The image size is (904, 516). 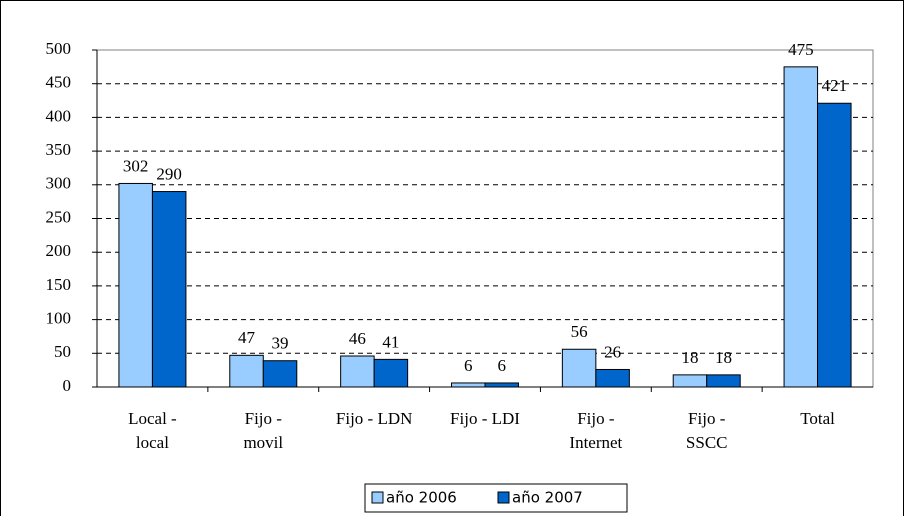 I want to click on y-tick-label: 0, so click(x=67, y=385).